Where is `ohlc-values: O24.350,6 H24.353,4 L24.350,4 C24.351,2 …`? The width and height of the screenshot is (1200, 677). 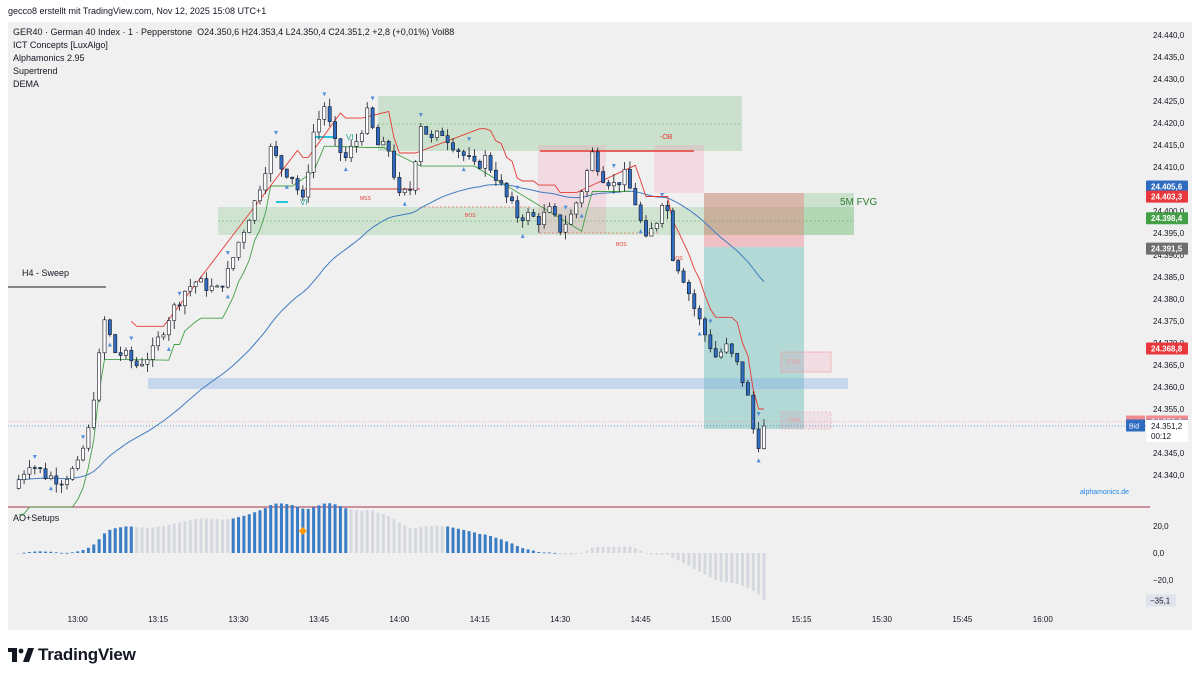 ohlc-values: O24.350,6 H24.353,4 L24.350,4 C24.351,2 … is located at coordinates (326, 32).